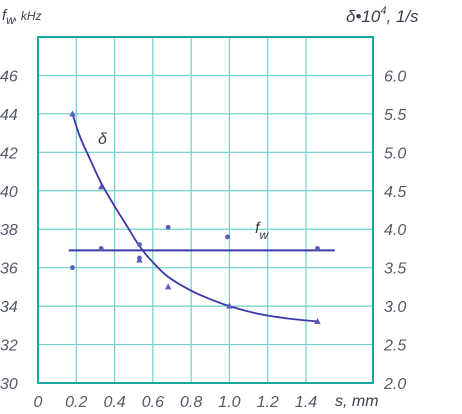 The image size is (462, 414). I want to click on right-tick-label: 5.5, so click(395, 115).